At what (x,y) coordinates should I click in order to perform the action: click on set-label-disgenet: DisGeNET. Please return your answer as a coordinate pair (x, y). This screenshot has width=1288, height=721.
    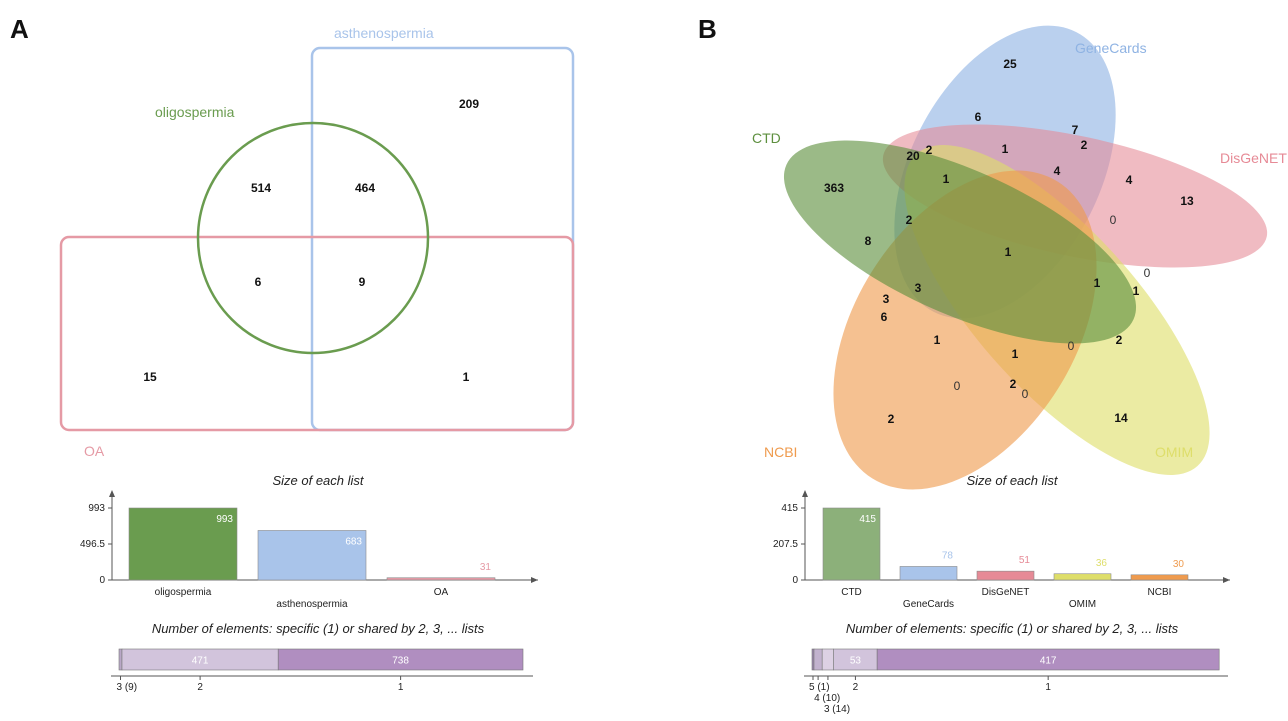
    Looking at the image, I should click on (1253, 158).